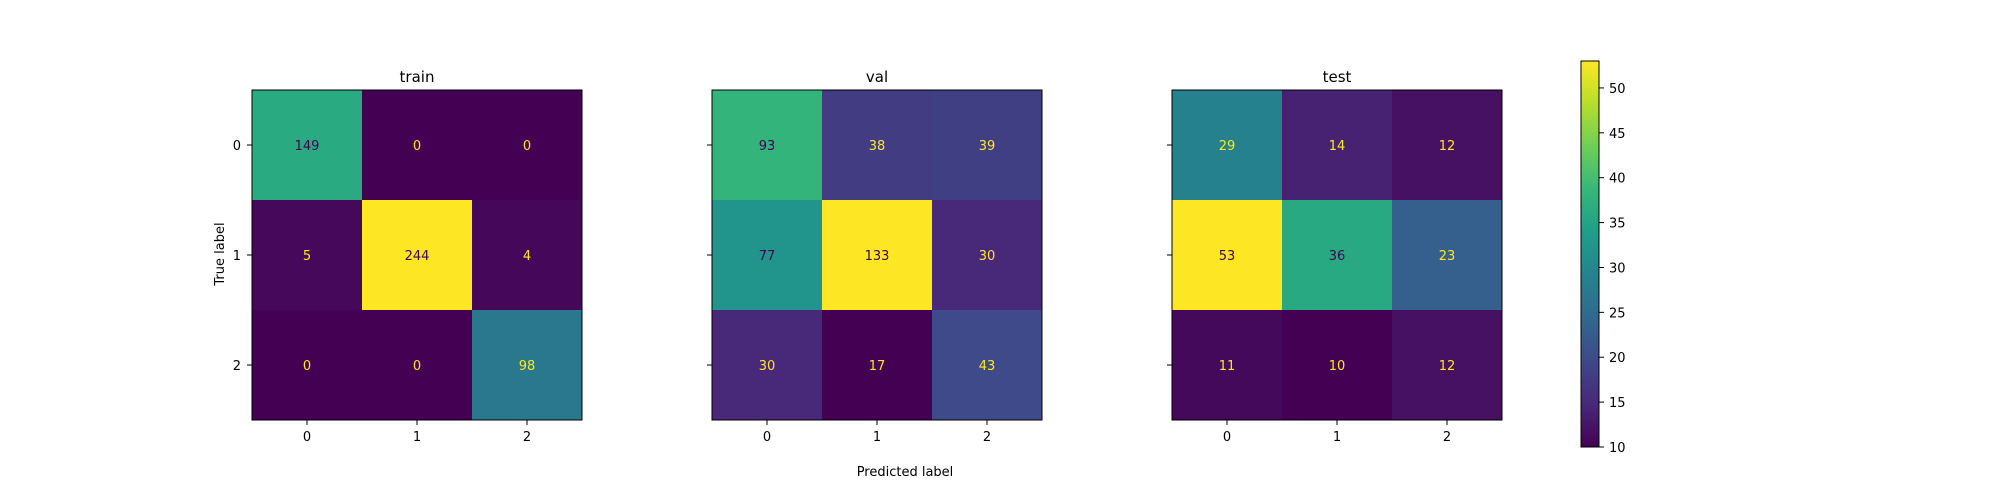 This screenshot has height=500, width=2000. Describe the element at coordinates (1617, 179) in the screenshot. I see `colorbar-tick-label: 40` at that location.